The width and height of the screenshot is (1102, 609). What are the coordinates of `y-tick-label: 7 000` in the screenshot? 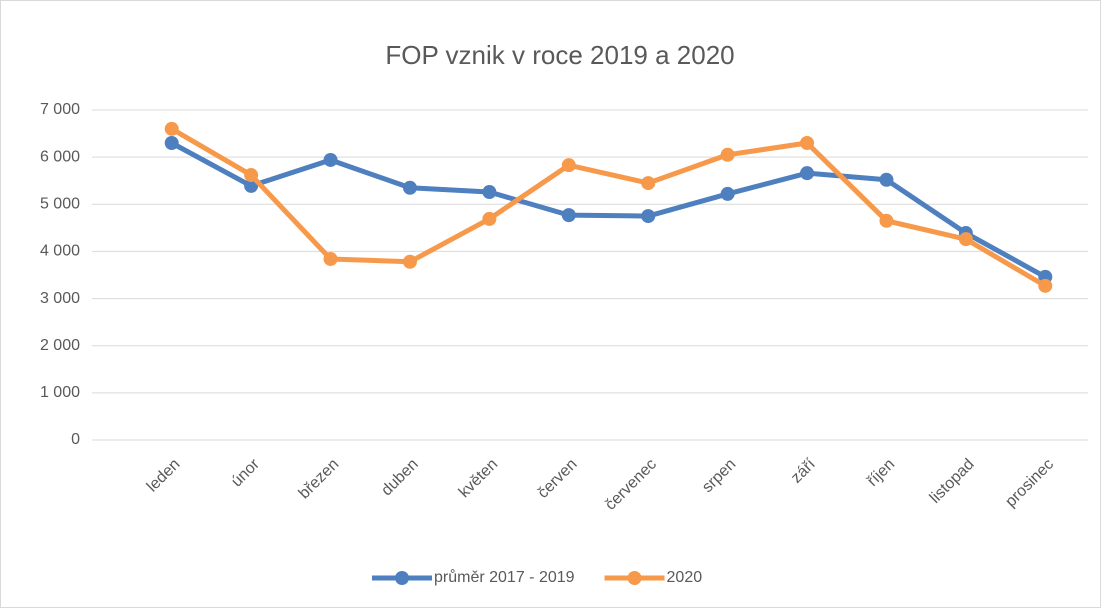 It's located at (60, 109).